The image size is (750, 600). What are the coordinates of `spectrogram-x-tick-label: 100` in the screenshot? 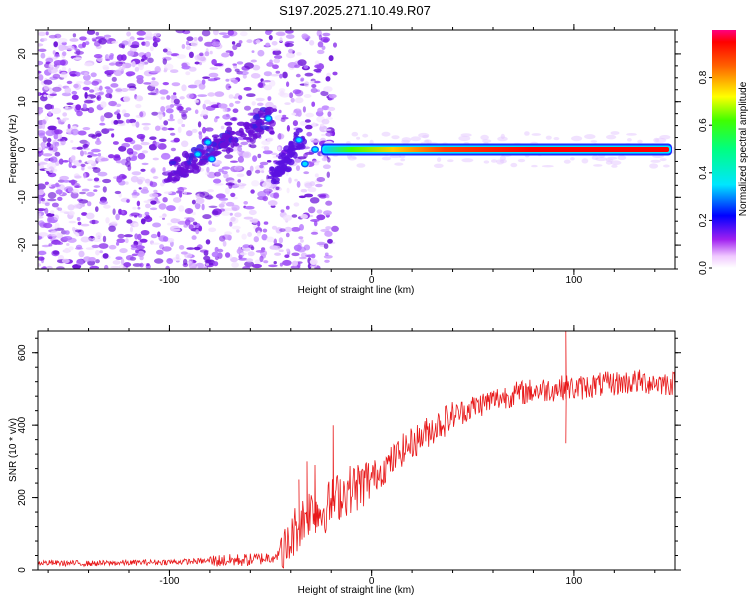 It's located at (574, 280).